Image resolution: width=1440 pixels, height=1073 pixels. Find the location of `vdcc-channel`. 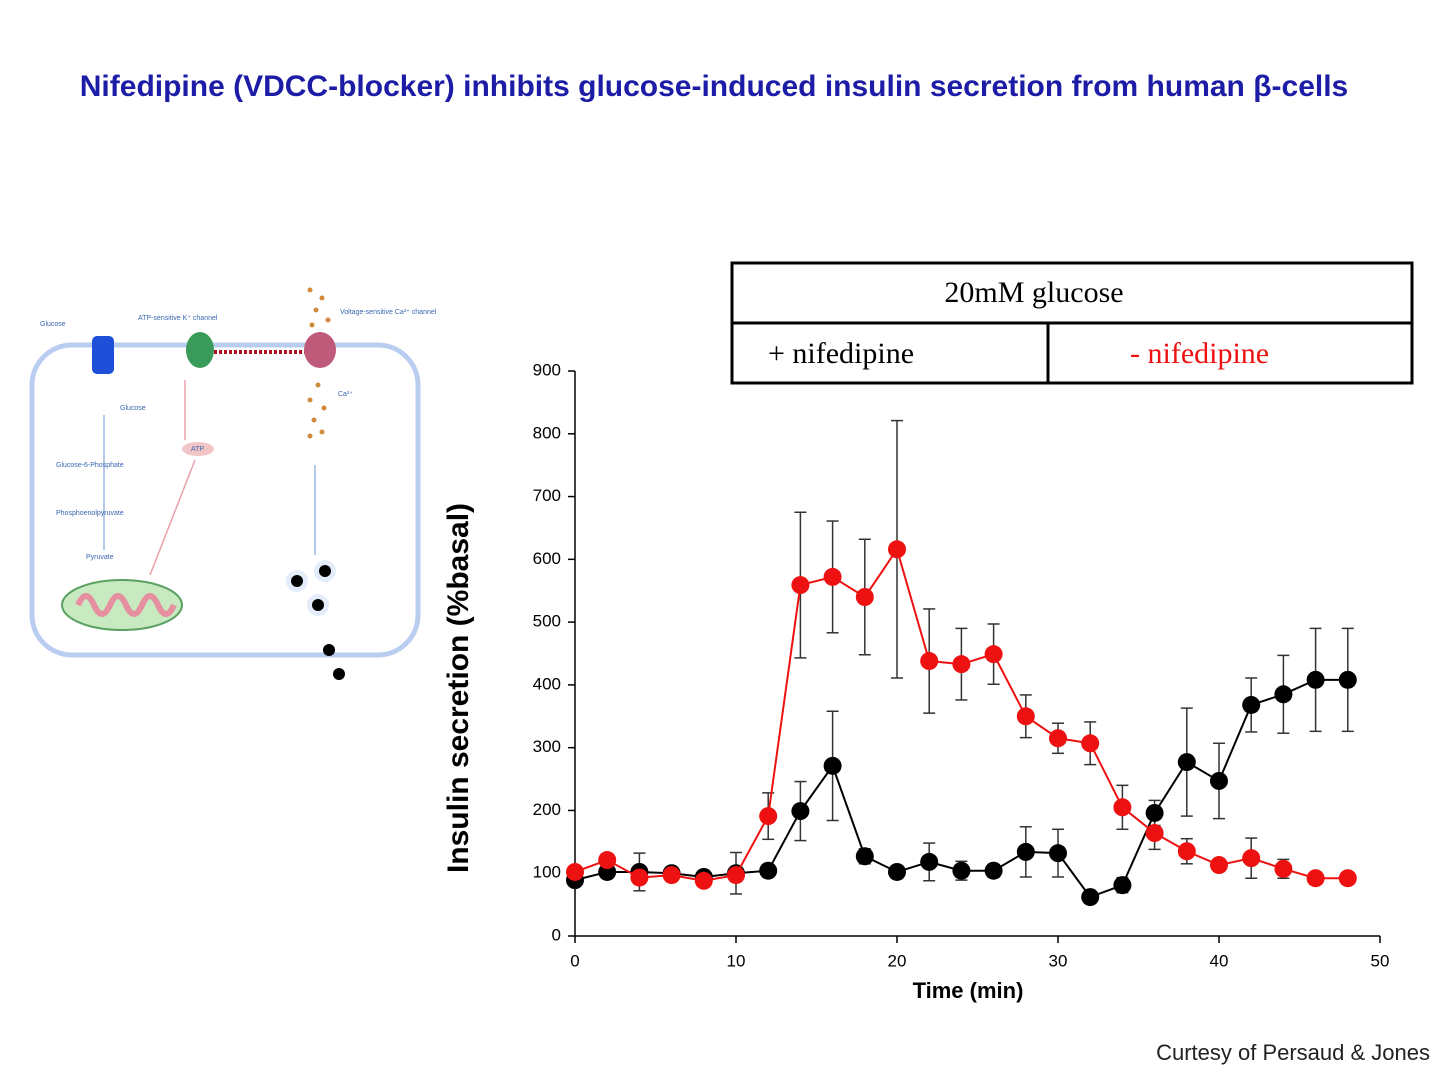

vdcc-channel is located at coordinates (320, 350).